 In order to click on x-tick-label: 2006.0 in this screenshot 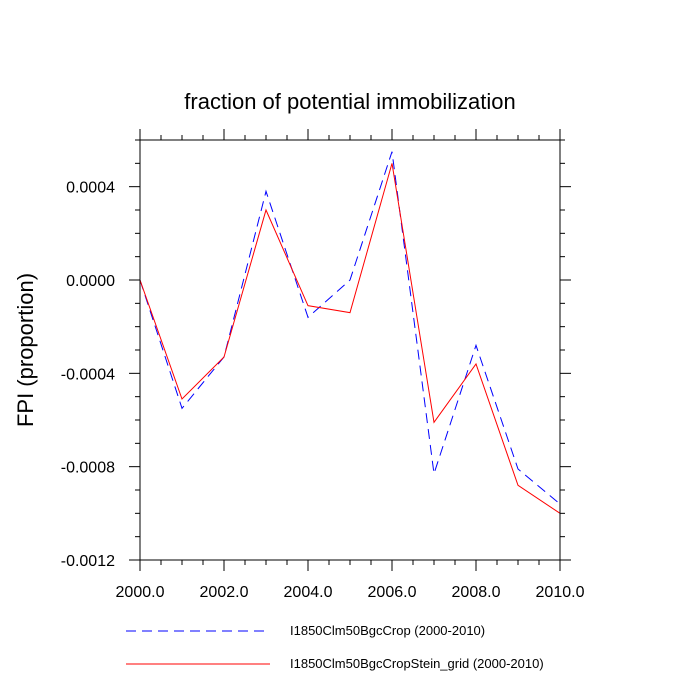, I will do `click(392, 592)`.